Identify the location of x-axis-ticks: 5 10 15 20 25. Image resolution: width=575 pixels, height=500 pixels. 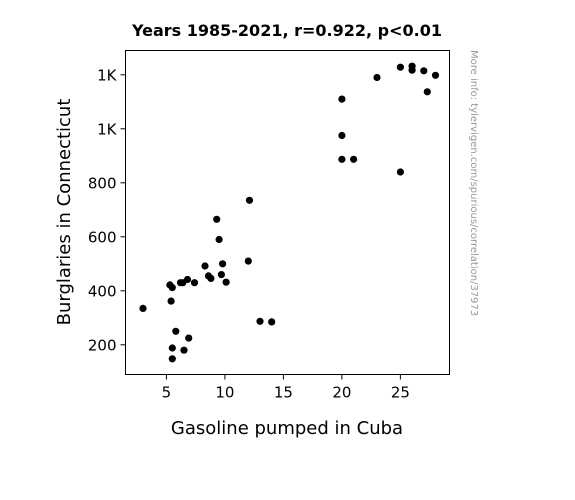
(286, 388).